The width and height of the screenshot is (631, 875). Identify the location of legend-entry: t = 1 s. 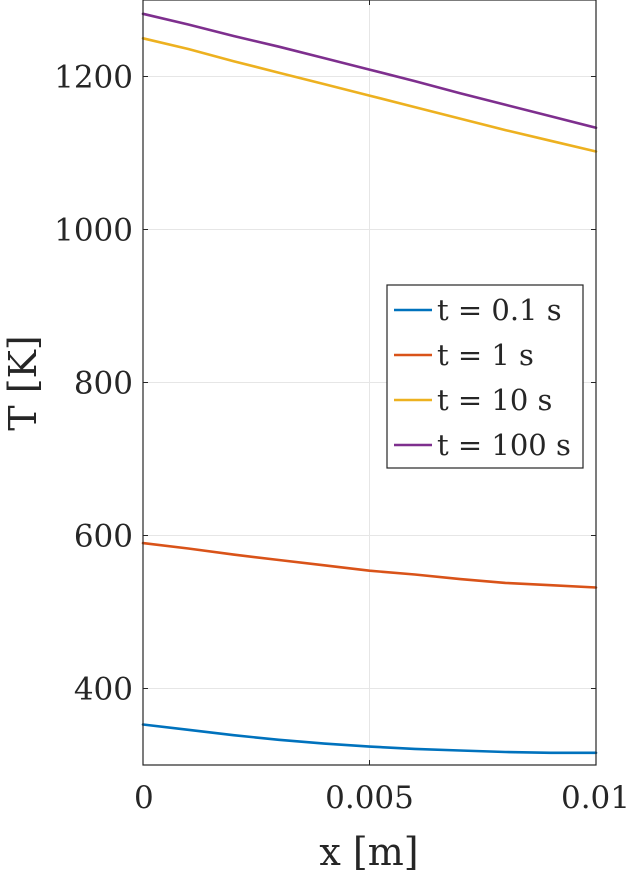
(485, 355).